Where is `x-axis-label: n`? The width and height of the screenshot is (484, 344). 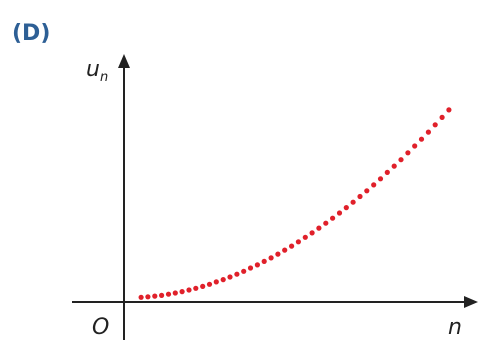
x-axis-label: n is located at coordinates (455, 327).